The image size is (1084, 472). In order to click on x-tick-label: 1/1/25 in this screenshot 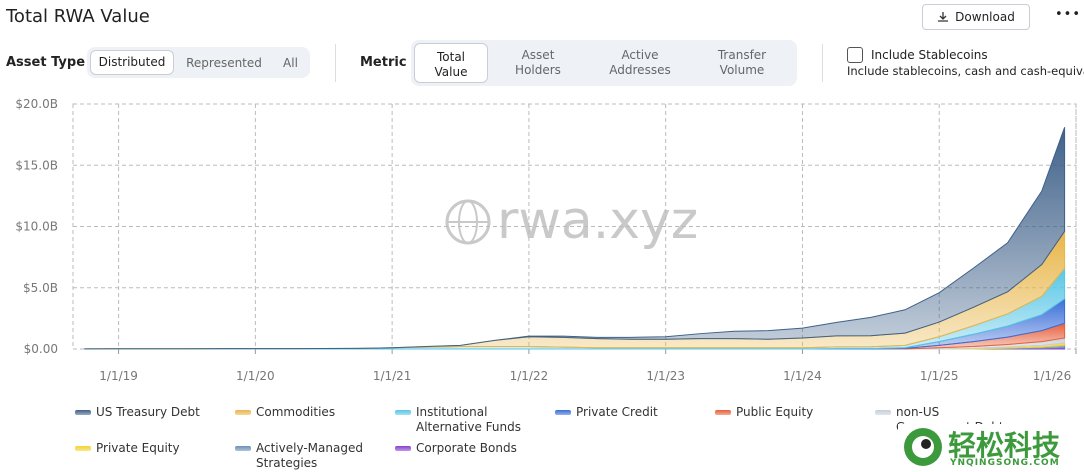, I will do `click(939, 376)`.